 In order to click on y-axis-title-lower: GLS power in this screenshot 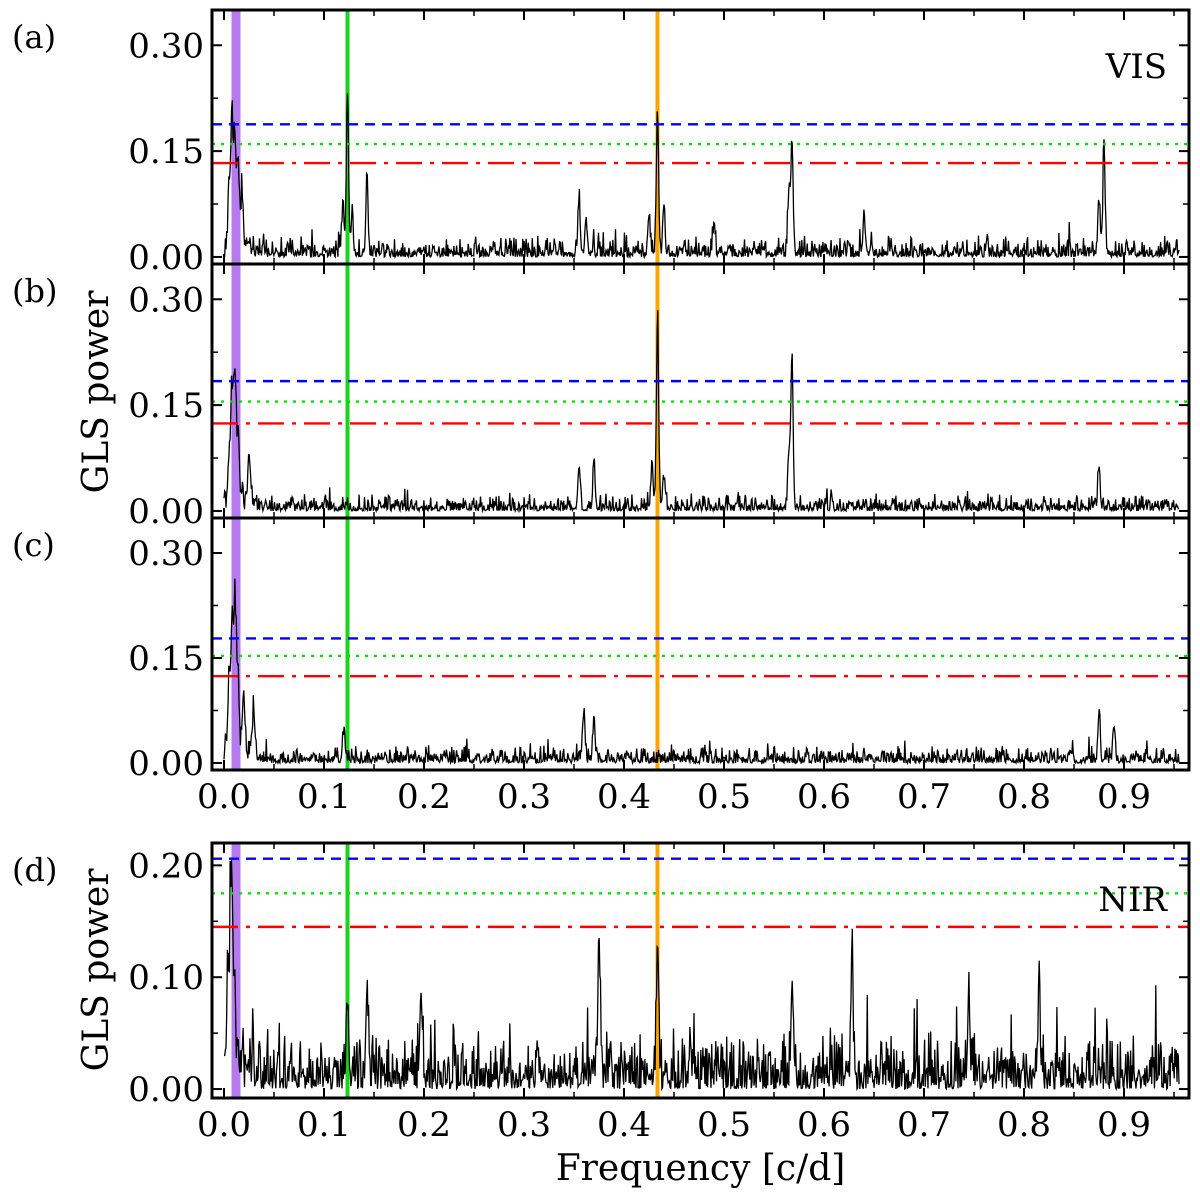, I will do `click(96, 970)`.